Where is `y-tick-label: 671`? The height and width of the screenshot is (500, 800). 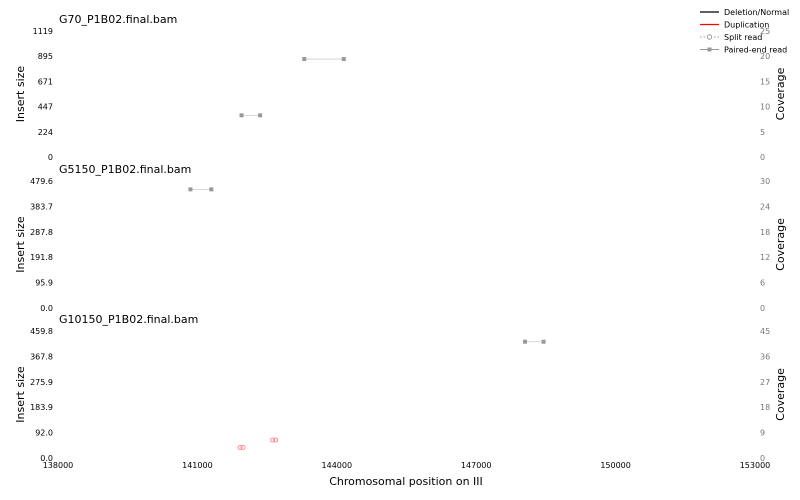 y-tick-label: 671 is located at coordinates (45, 81).